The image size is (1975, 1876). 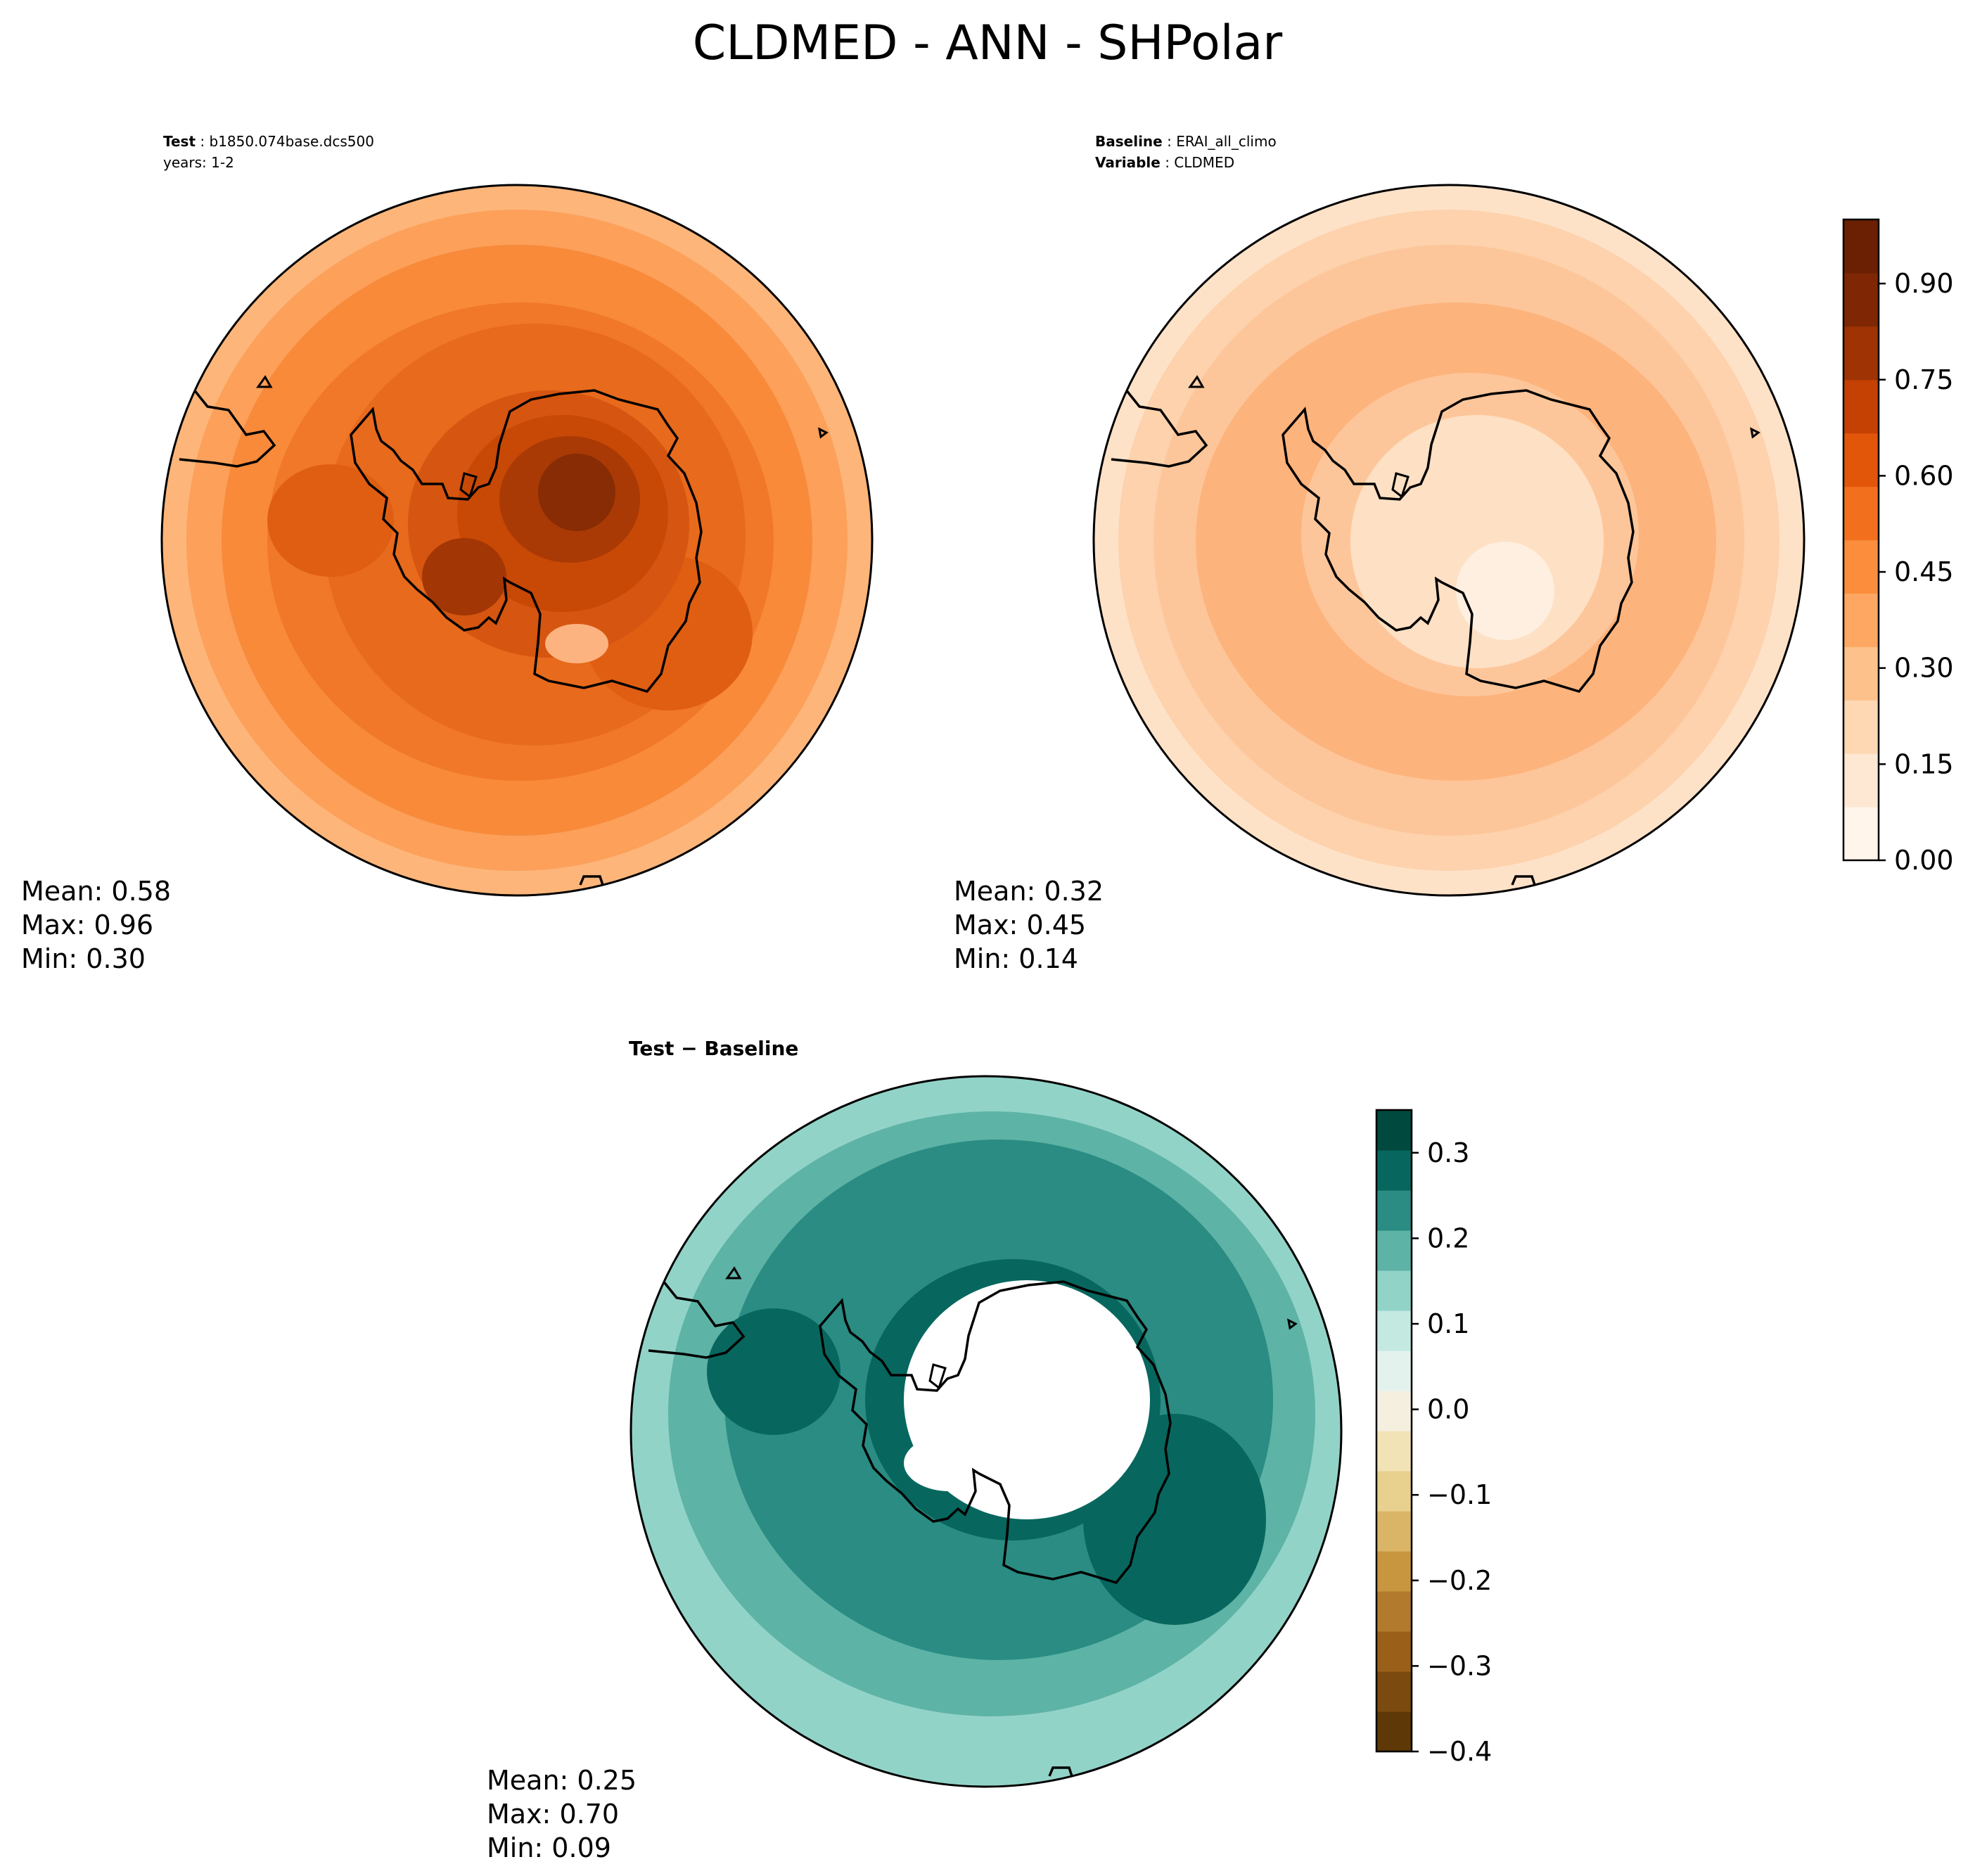 What do you see at coordinates (1448, 1323) in the screenshot?
I see `diff-colorbar-tick-label: 0.1` at bounding box center [1448, 1323].